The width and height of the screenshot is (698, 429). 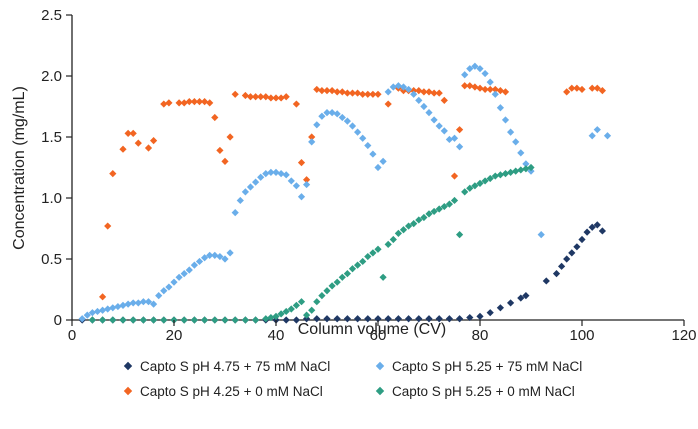 What do you see at coordinates (231, 391) in the screenshot?
I see `legend-label: Capto S pH 4.25 + 0 mM NaCl` at bounding box center [231, 391].